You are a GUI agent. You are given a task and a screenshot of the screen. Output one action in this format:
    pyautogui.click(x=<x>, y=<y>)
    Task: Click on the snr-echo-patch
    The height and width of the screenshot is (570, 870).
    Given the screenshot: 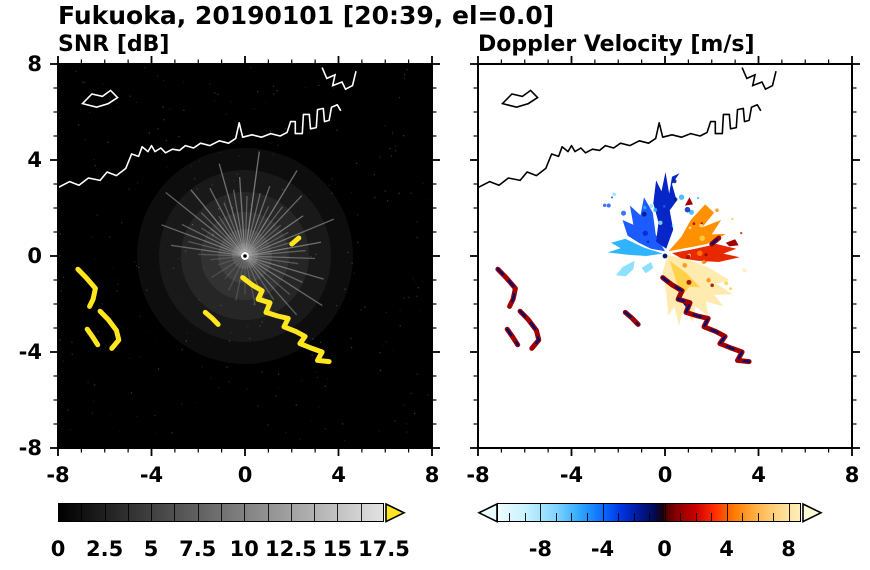 What is the action you would take?
    pyautogui.click(x=295, y=241)
    